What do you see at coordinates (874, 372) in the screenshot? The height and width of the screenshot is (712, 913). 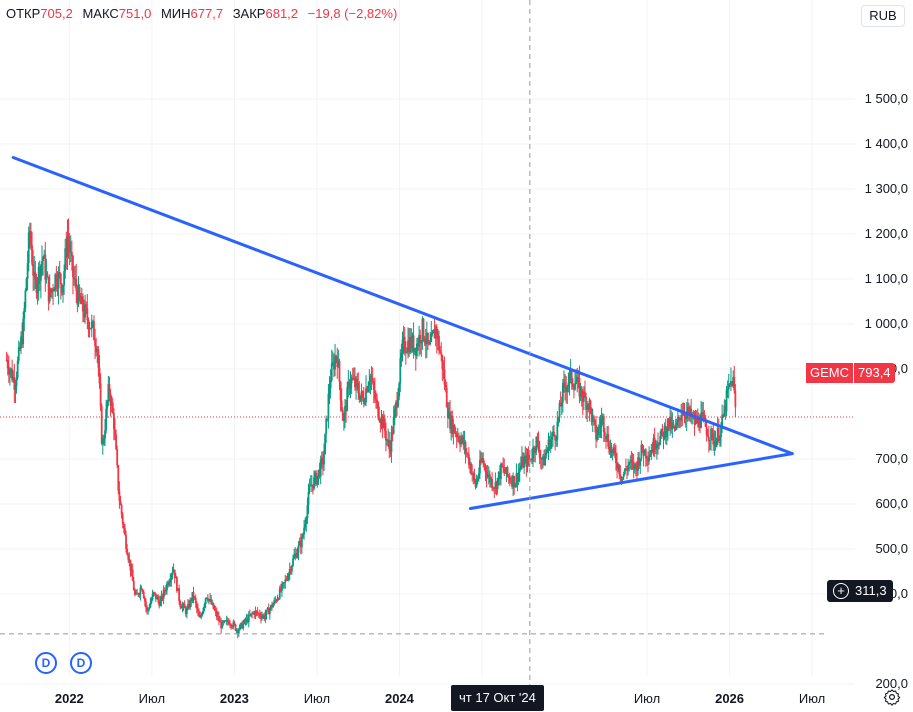 I see `last-price-value: 793,4` at bounding box center [874, 372].